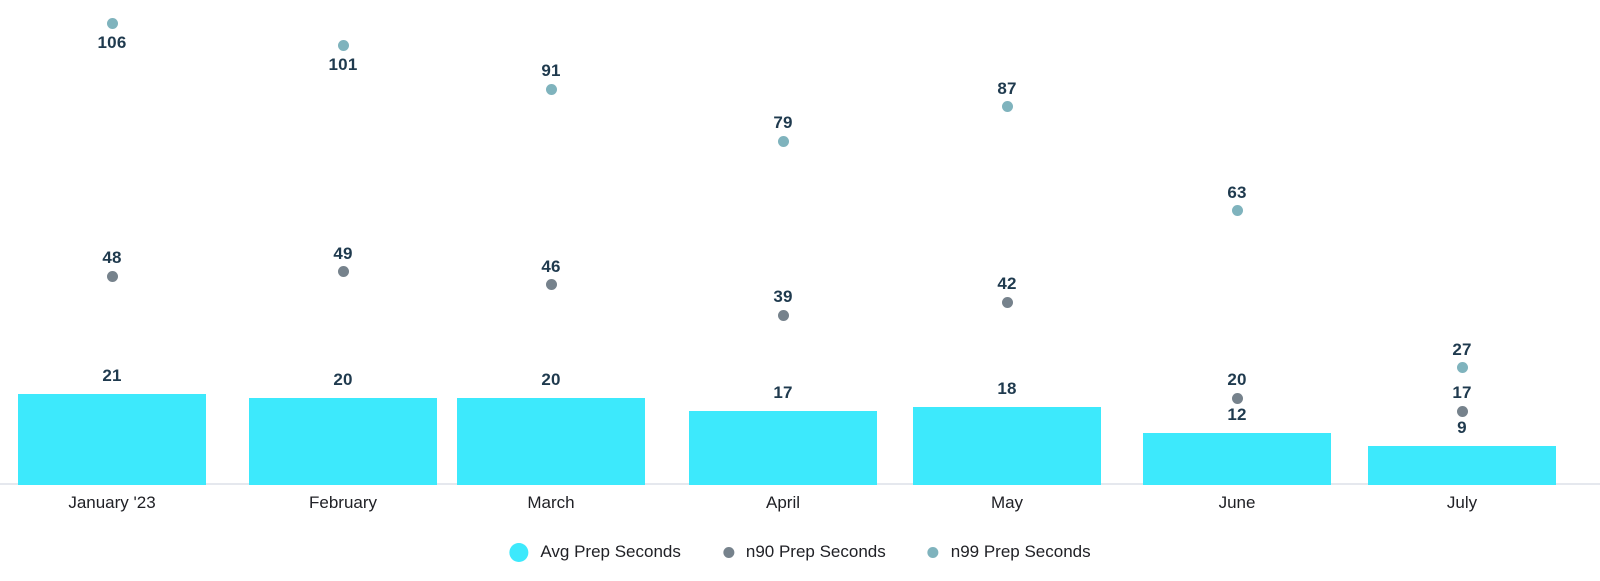  Describe the element at coordinates (1007, 388) in the screenshot. I see `bar-value-label: 18` at that location.